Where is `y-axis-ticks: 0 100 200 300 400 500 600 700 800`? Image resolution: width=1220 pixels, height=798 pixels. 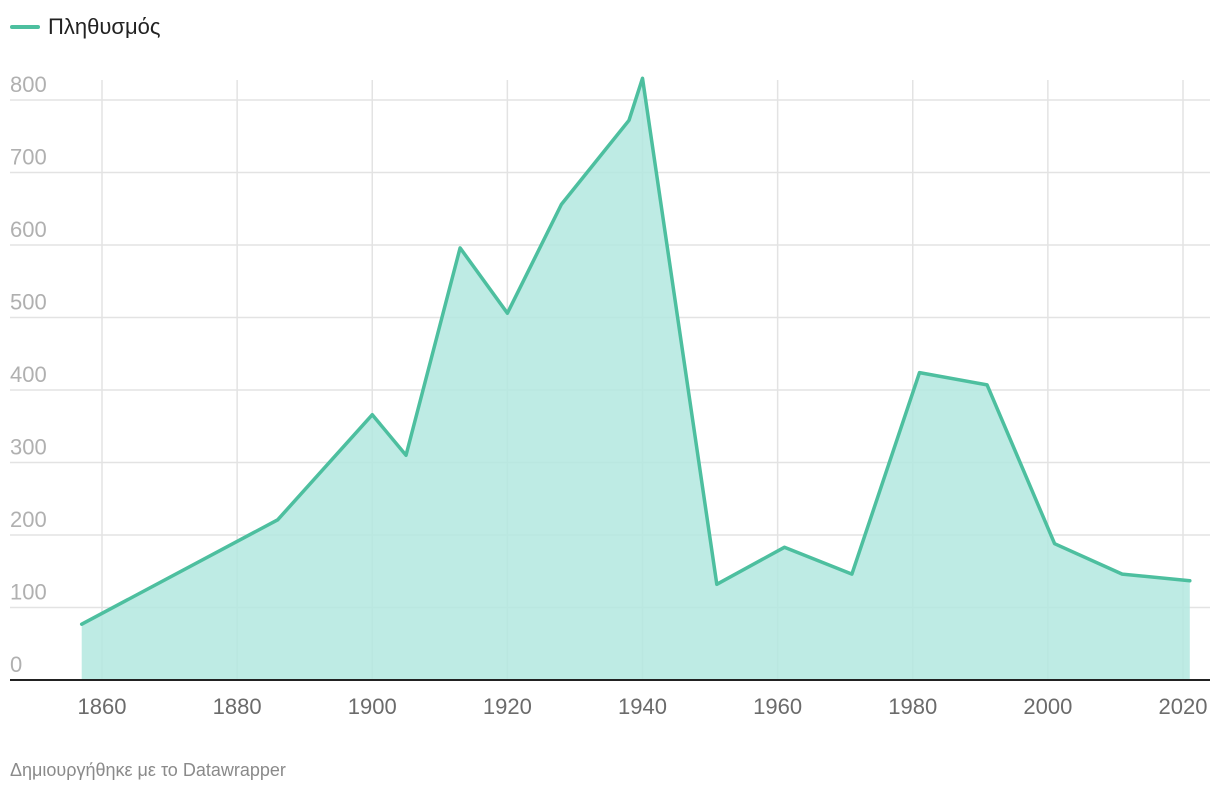 y-axis-ticks: 0 100 200 300 400 500 600 700 800 is located at coordinates (28, 374).